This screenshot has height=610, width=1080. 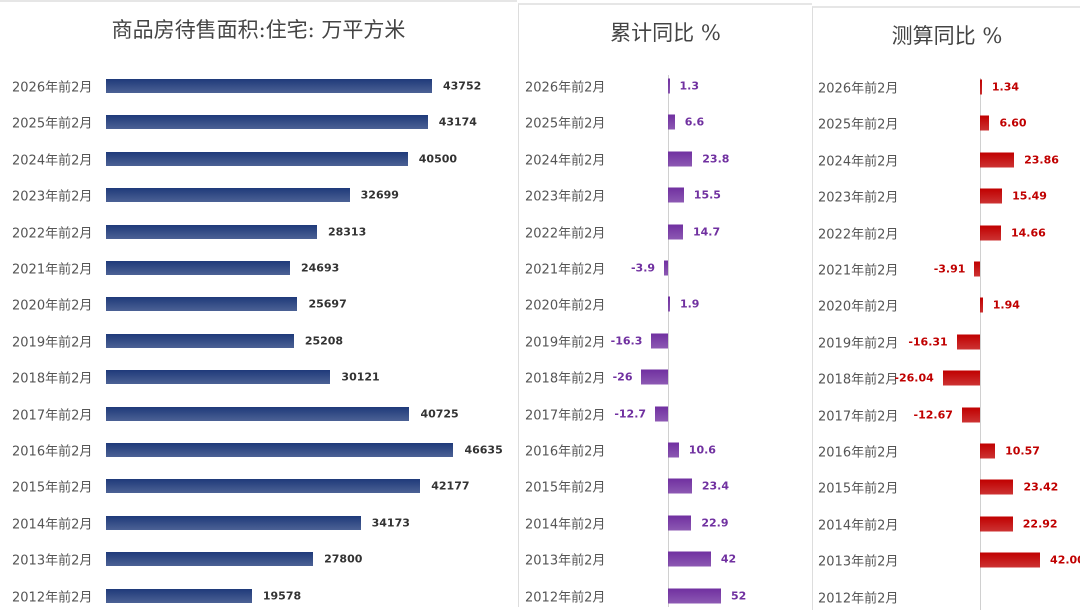 What do you see at coordinates (450, 486) in the screenshot?
I see `data-label: 42177` at bounding box center [450, 486].